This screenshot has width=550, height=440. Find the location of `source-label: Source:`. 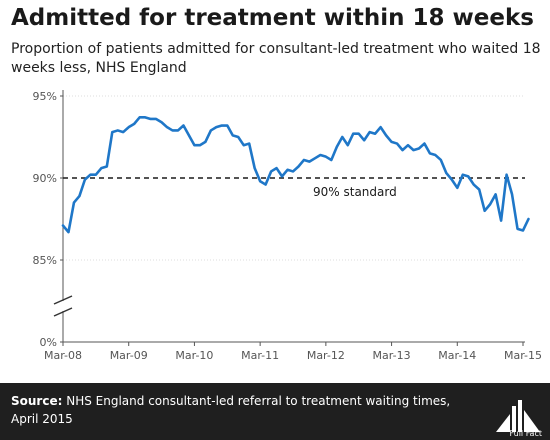

source-label: Source: is located at coordinates (37, 401).